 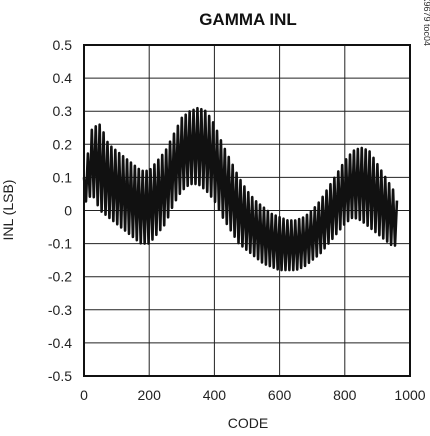 I want to click on y-tick-label: 0.5, so click(x=63, y=45).